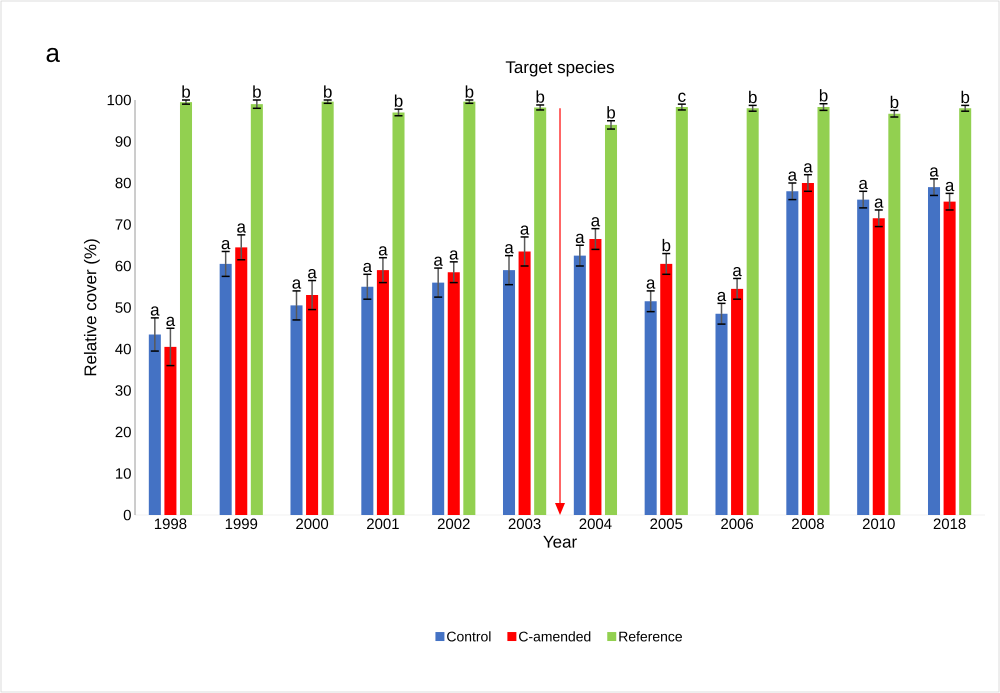 This screenshot has height=693, width=1000. I want to click on x-tick-label: 2004, so click(596, 524).